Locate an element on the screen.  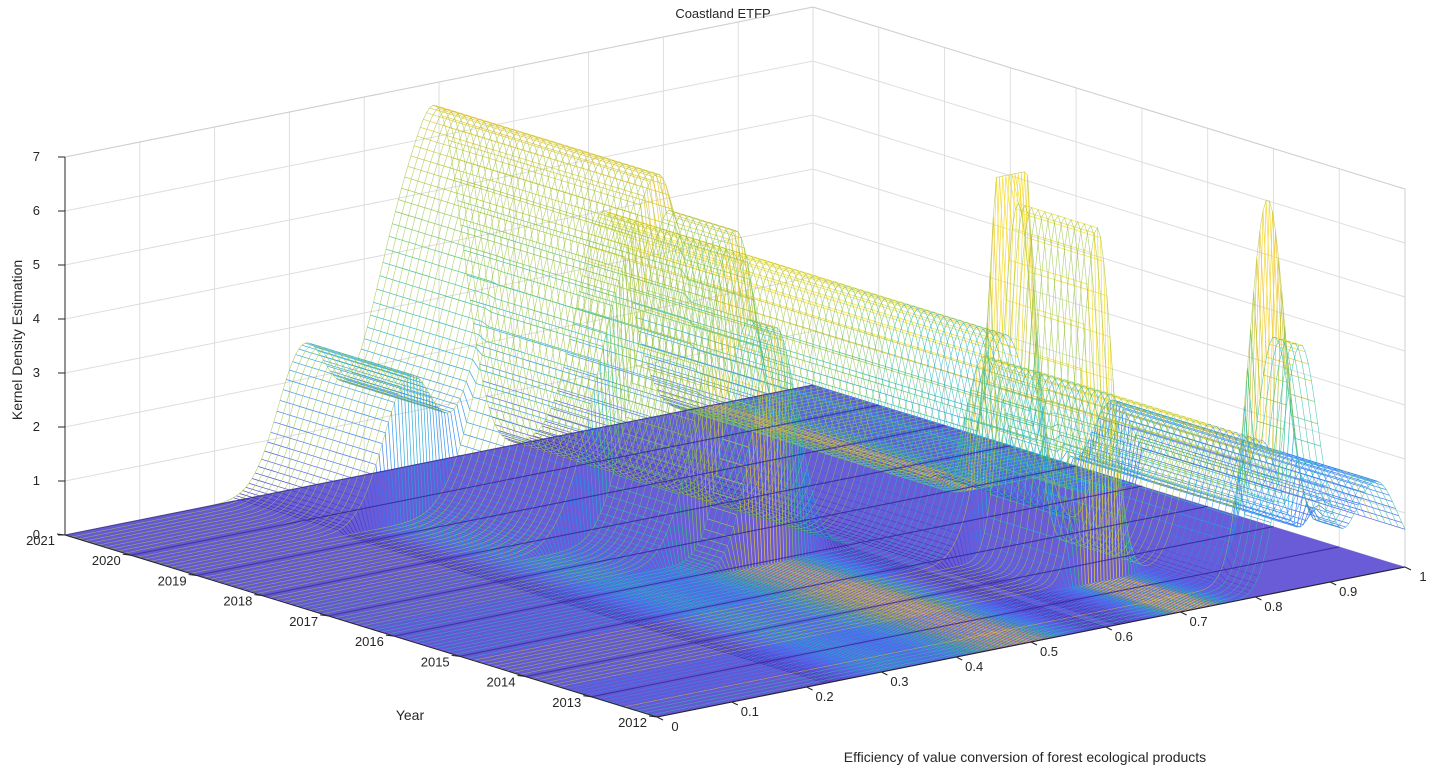
year-tick-label: 2012 is located at coordinates (632, 722).